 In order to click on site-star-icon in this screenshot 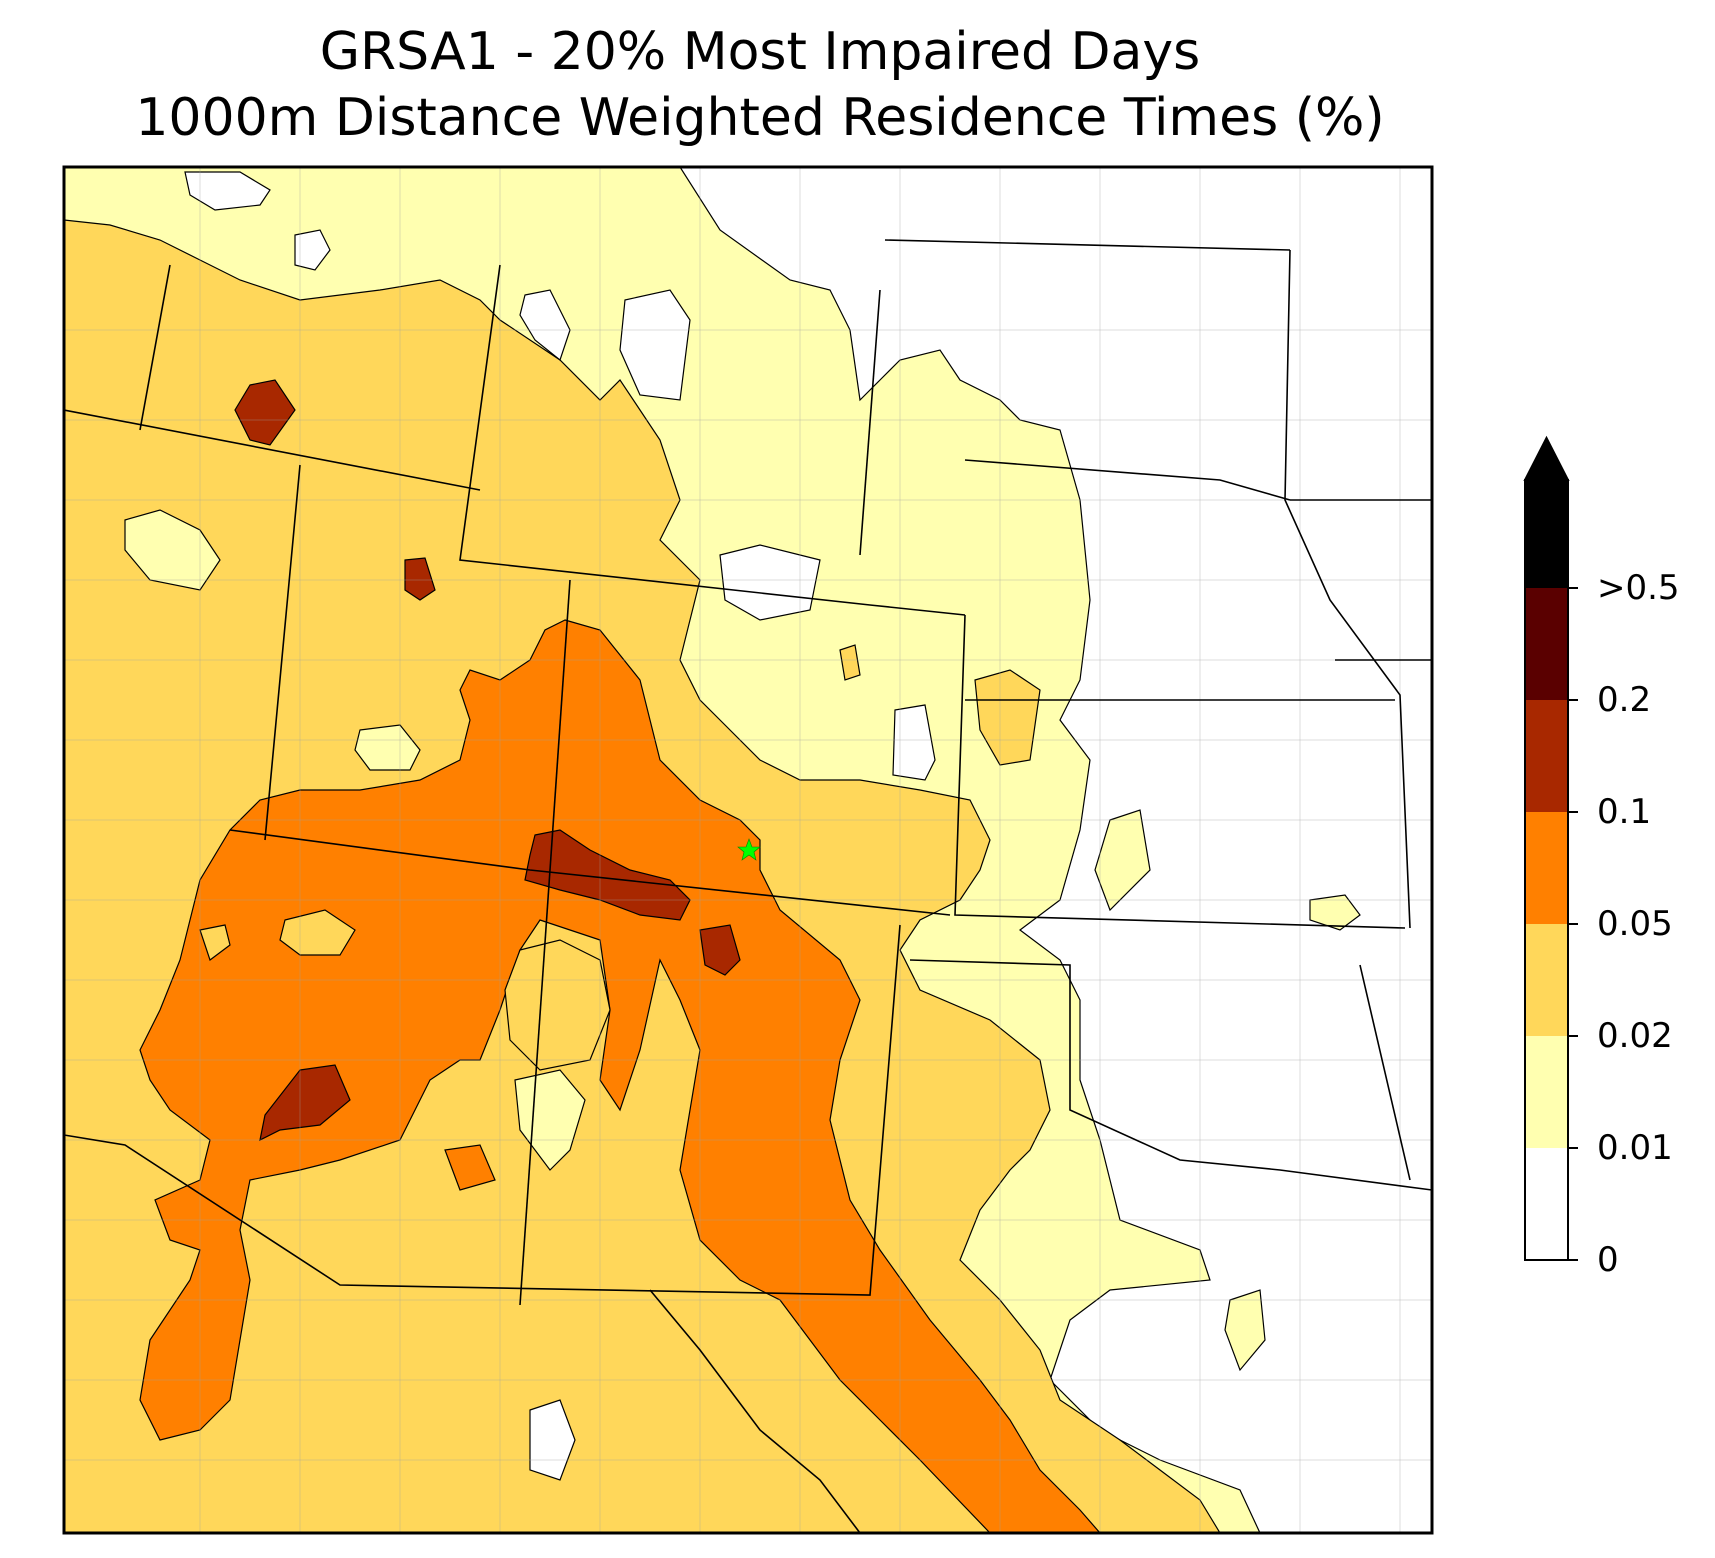, I will do `click(749, 849)`.